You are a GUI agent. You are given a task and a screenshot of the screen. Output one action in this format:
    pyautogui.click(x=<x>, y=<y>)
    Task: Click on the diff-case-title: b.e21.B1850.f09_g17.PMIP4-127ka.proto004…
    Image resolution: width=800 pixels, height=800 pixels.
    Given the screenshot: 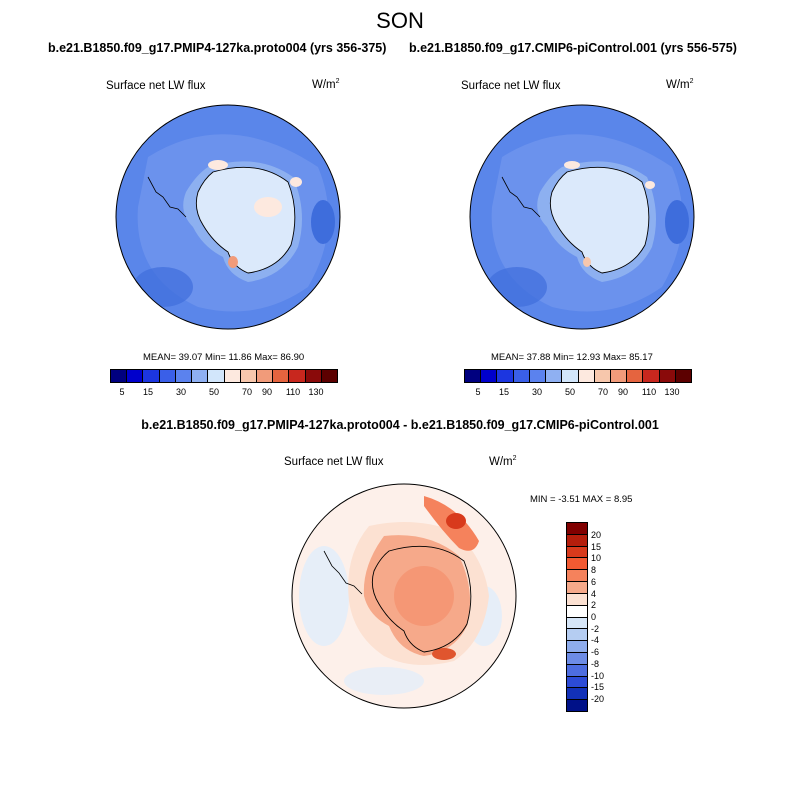 What is the action you would take?
    pyautogui.click(x=400, y=425)
    